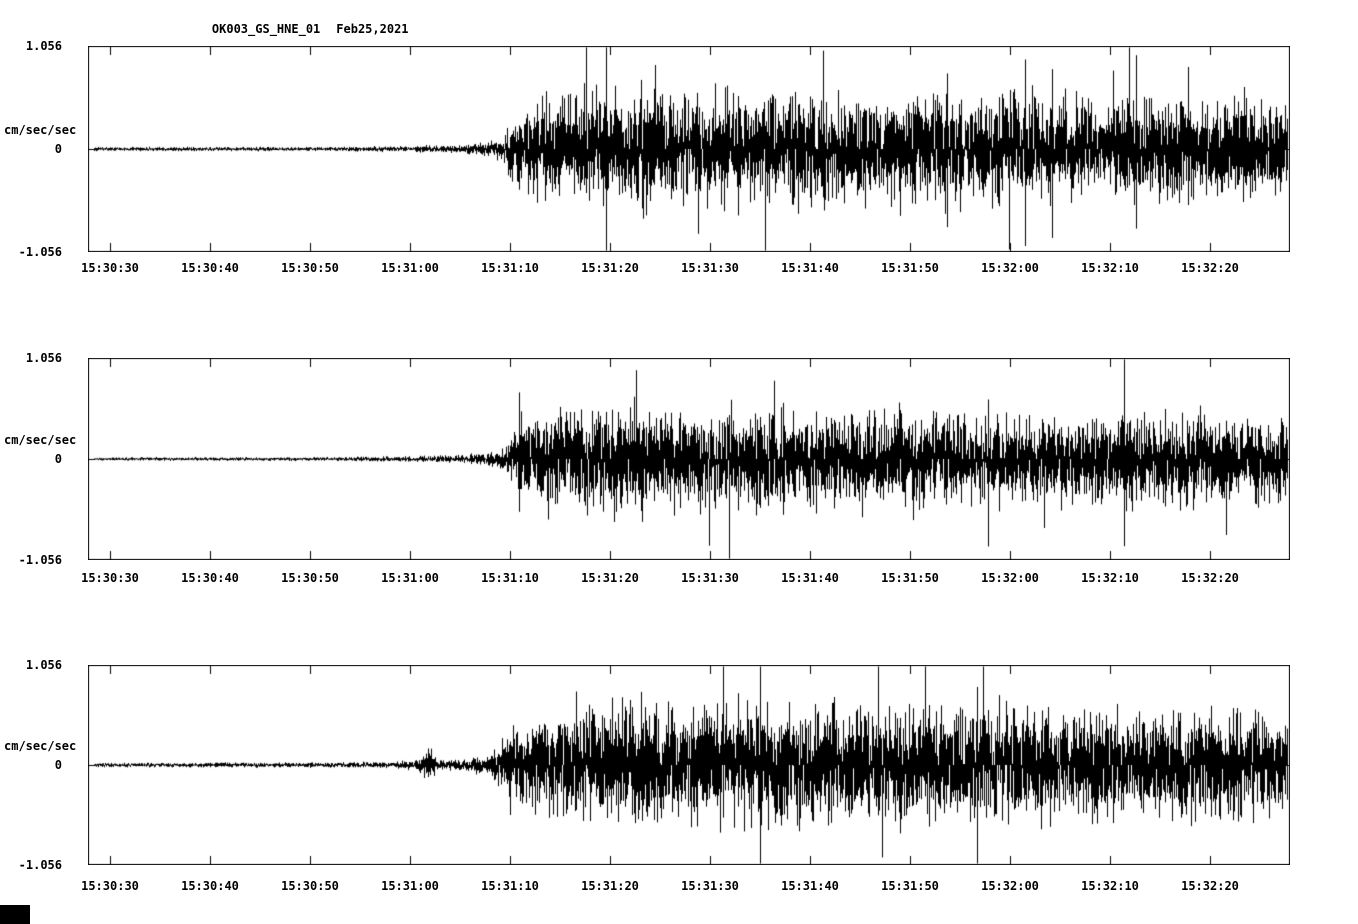 Image resolution: width=1358 pixels, height=924 pixels. I want to click on trace-date: Feb25,2021, so click(372, 29).